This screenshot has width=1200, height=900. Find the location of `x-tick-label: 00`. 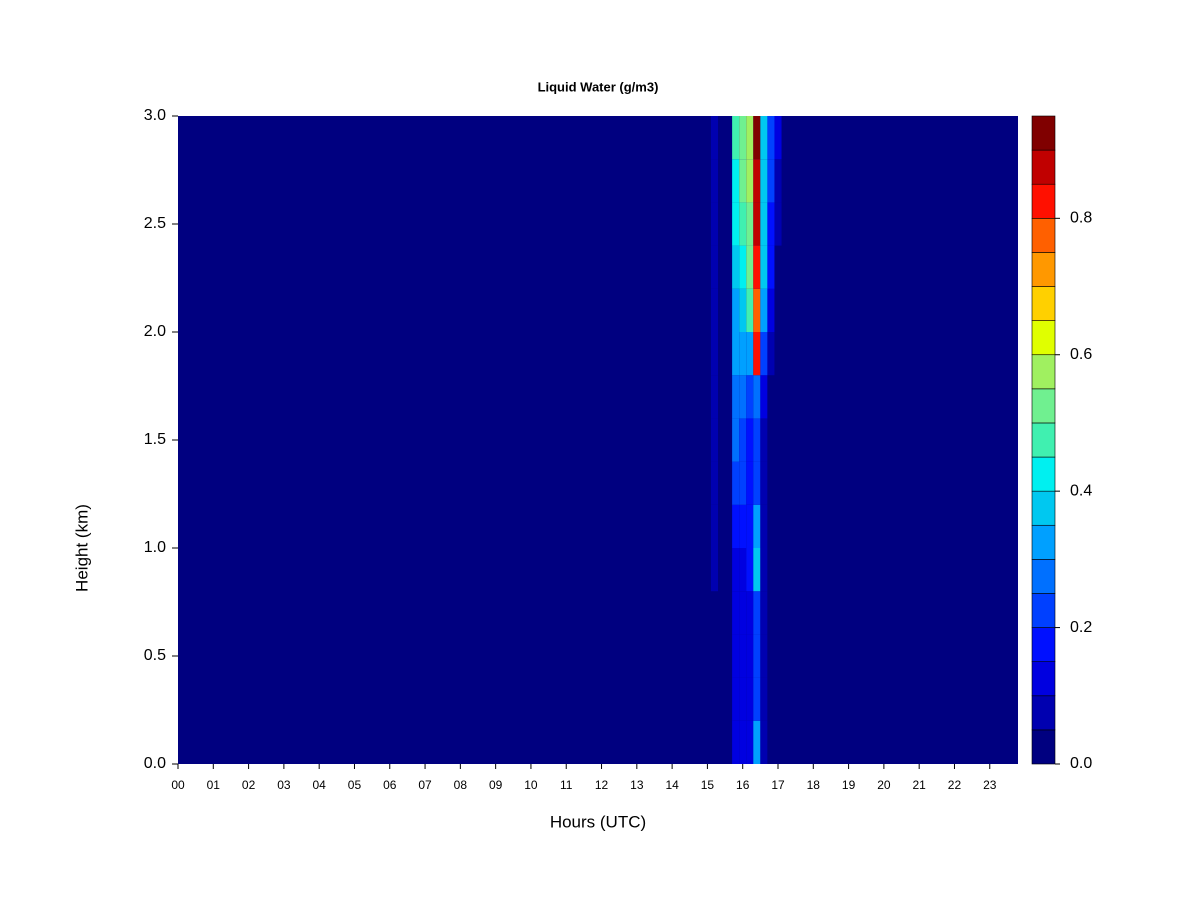

x-tick-label: 00 is located at coordinates (178, 785).